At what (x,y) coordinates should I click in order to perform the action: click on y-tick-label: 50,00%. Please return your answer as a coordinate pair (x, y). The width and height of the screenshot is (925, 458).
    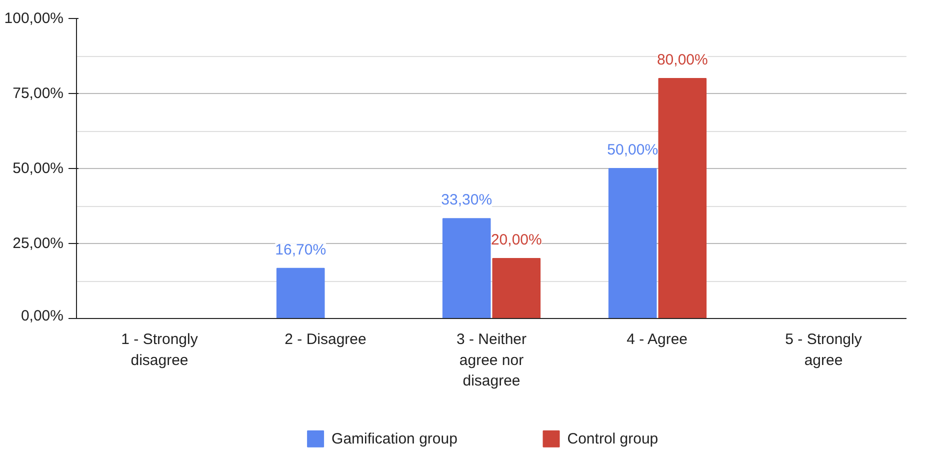
    Looking at the image, I should click on (38, 168).